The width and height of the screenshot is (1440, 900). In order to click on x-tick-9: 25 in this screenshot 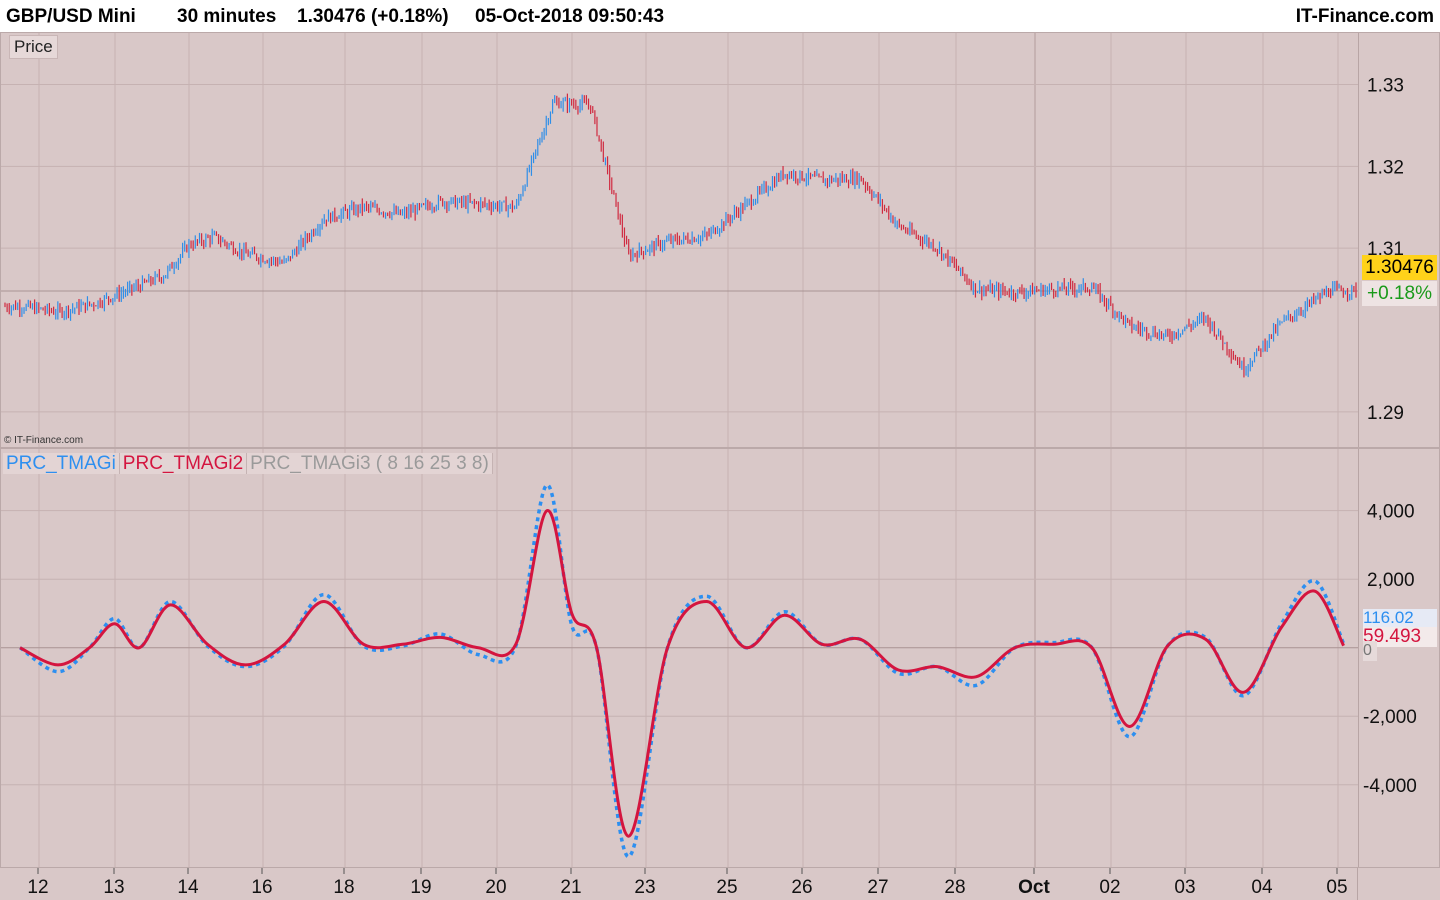, I will do `click(726, 887)`.